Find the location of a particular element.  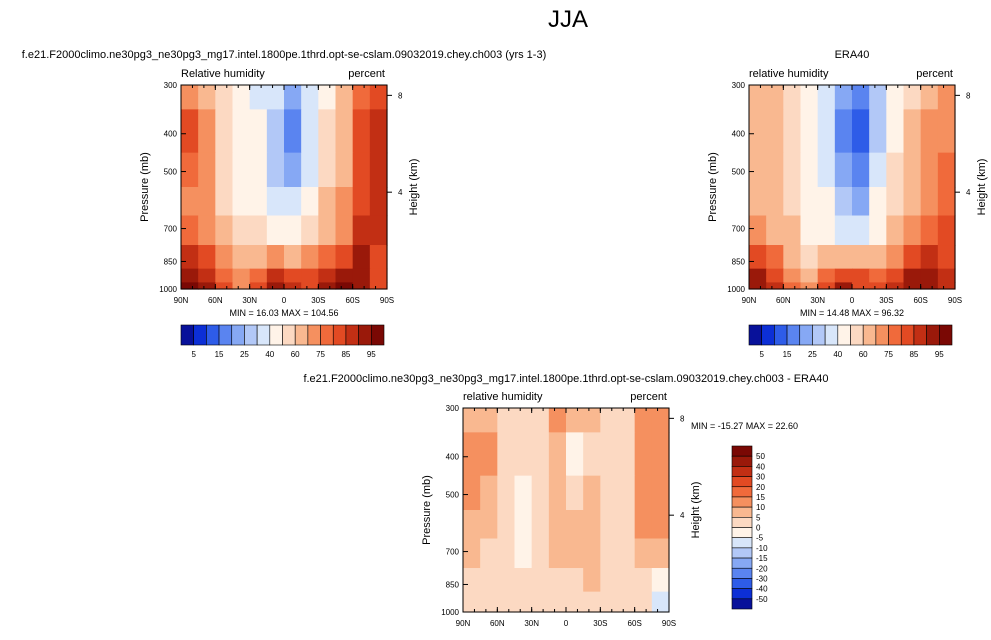

colorbar: 5 15 25 40 60 75 85 95 is located at coordinates (282, 341).